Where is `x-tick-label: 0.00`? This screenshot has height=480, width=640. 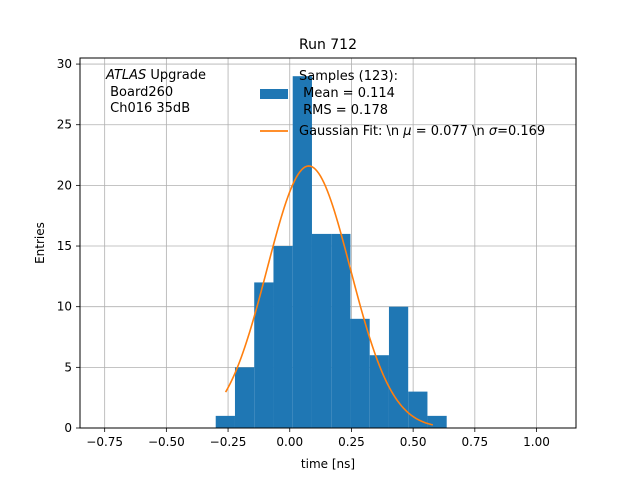 x-tick-label: 0.00 is located at coordinates (289, 442).